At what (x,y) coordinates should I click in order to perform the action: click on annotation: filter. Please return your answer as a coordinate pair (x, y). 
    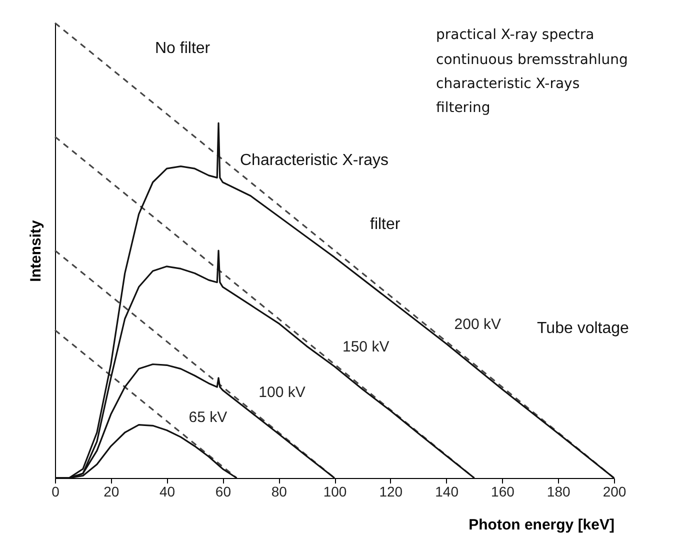
    Looking at the image, I should click on (385, 224).